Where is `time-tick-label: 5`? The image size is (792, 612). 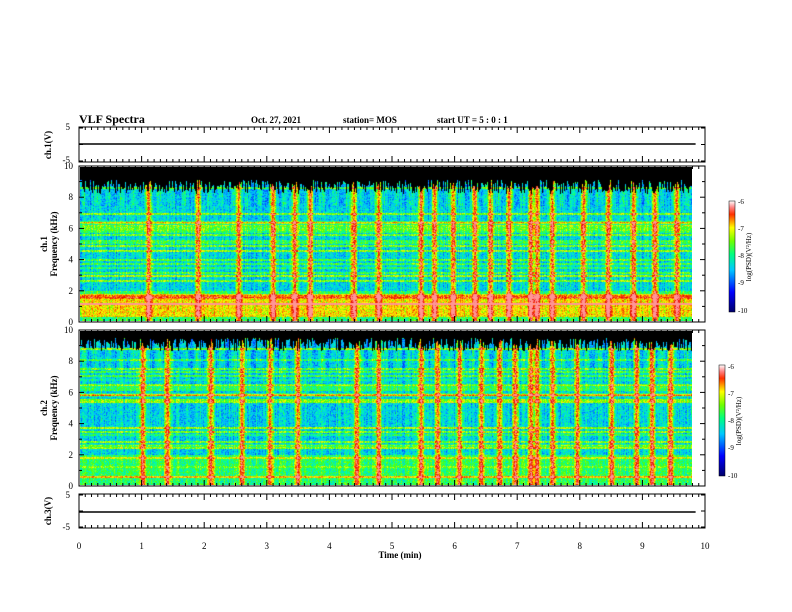
time-tick-label: 5 is located at coordinates (392, 546).